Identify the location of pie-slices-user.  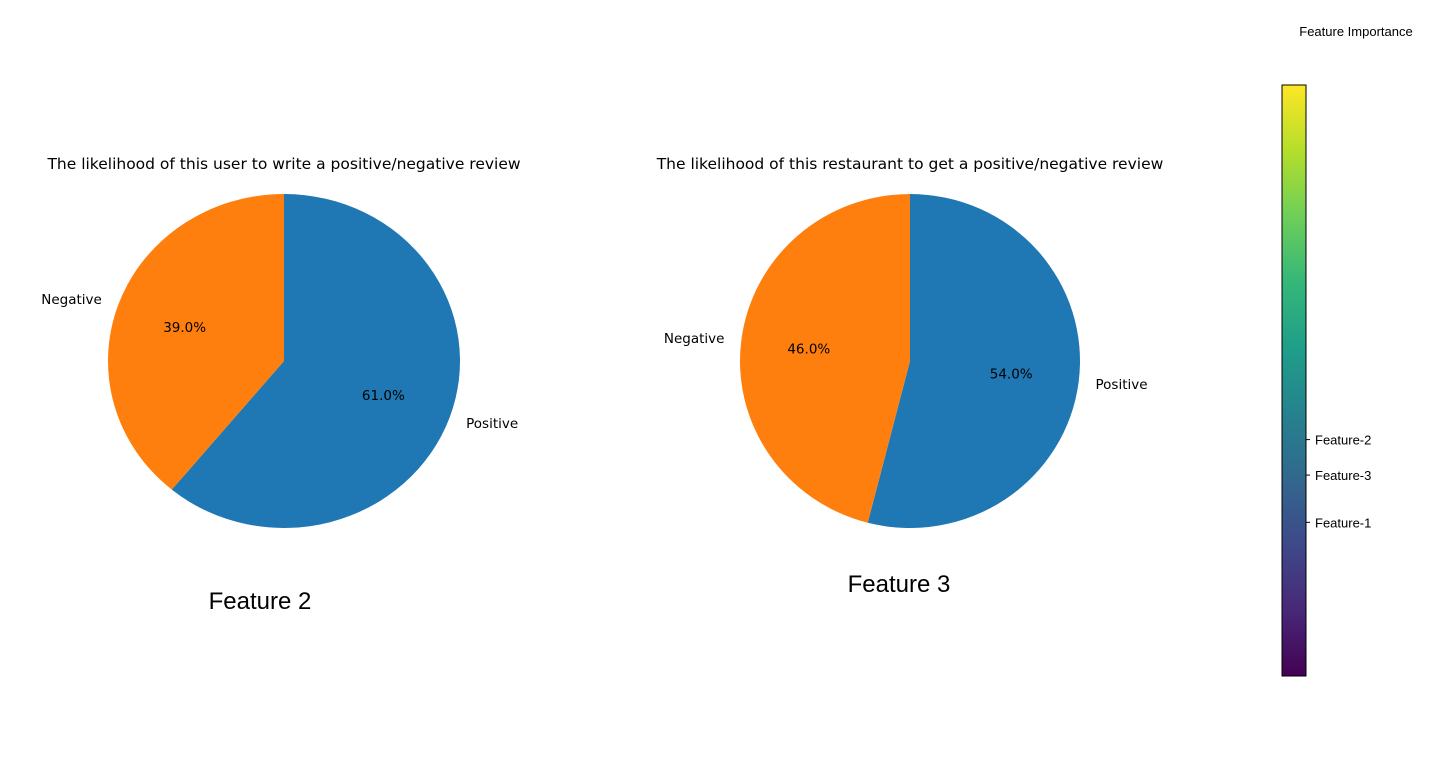
(284, 361).